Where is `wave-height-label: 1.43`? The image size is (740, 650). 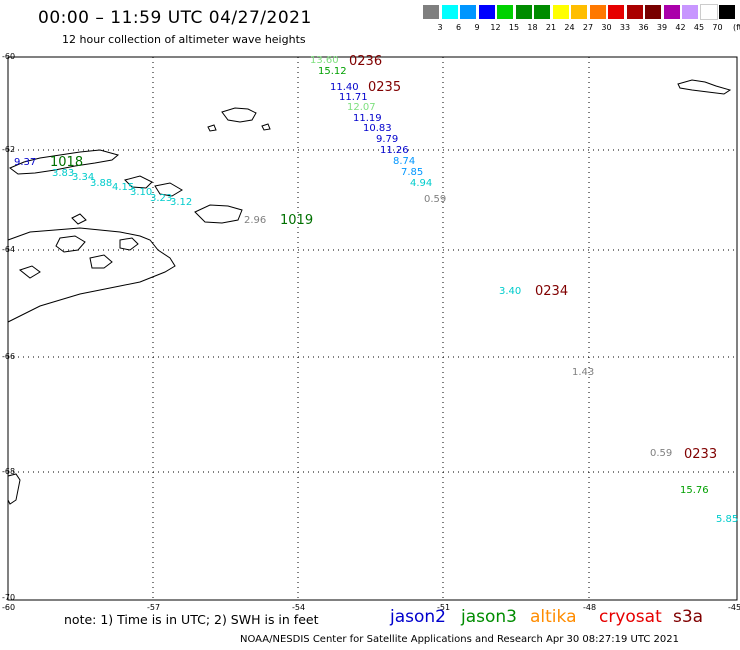
wave-height-label: 1.43 is located at coordinates (583, 372).